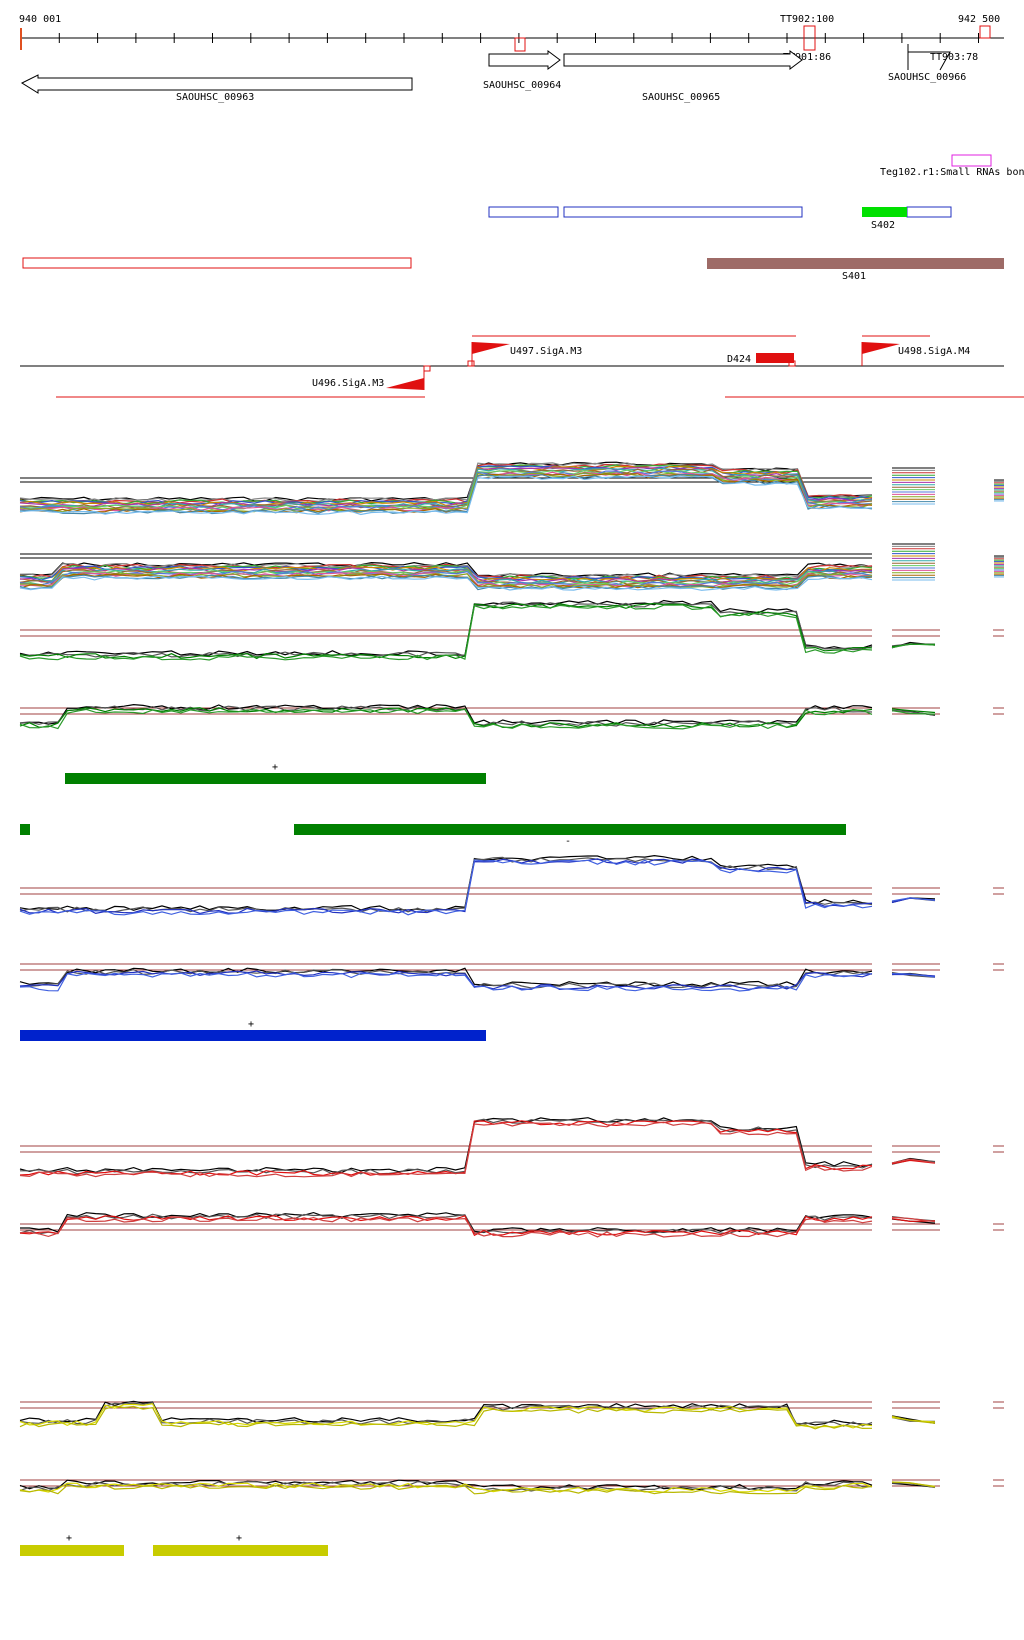 The image size is (1024, 1640). Describe the element at coordinates (217, 263) in the screenshot. I see `segment-feature` at that location.